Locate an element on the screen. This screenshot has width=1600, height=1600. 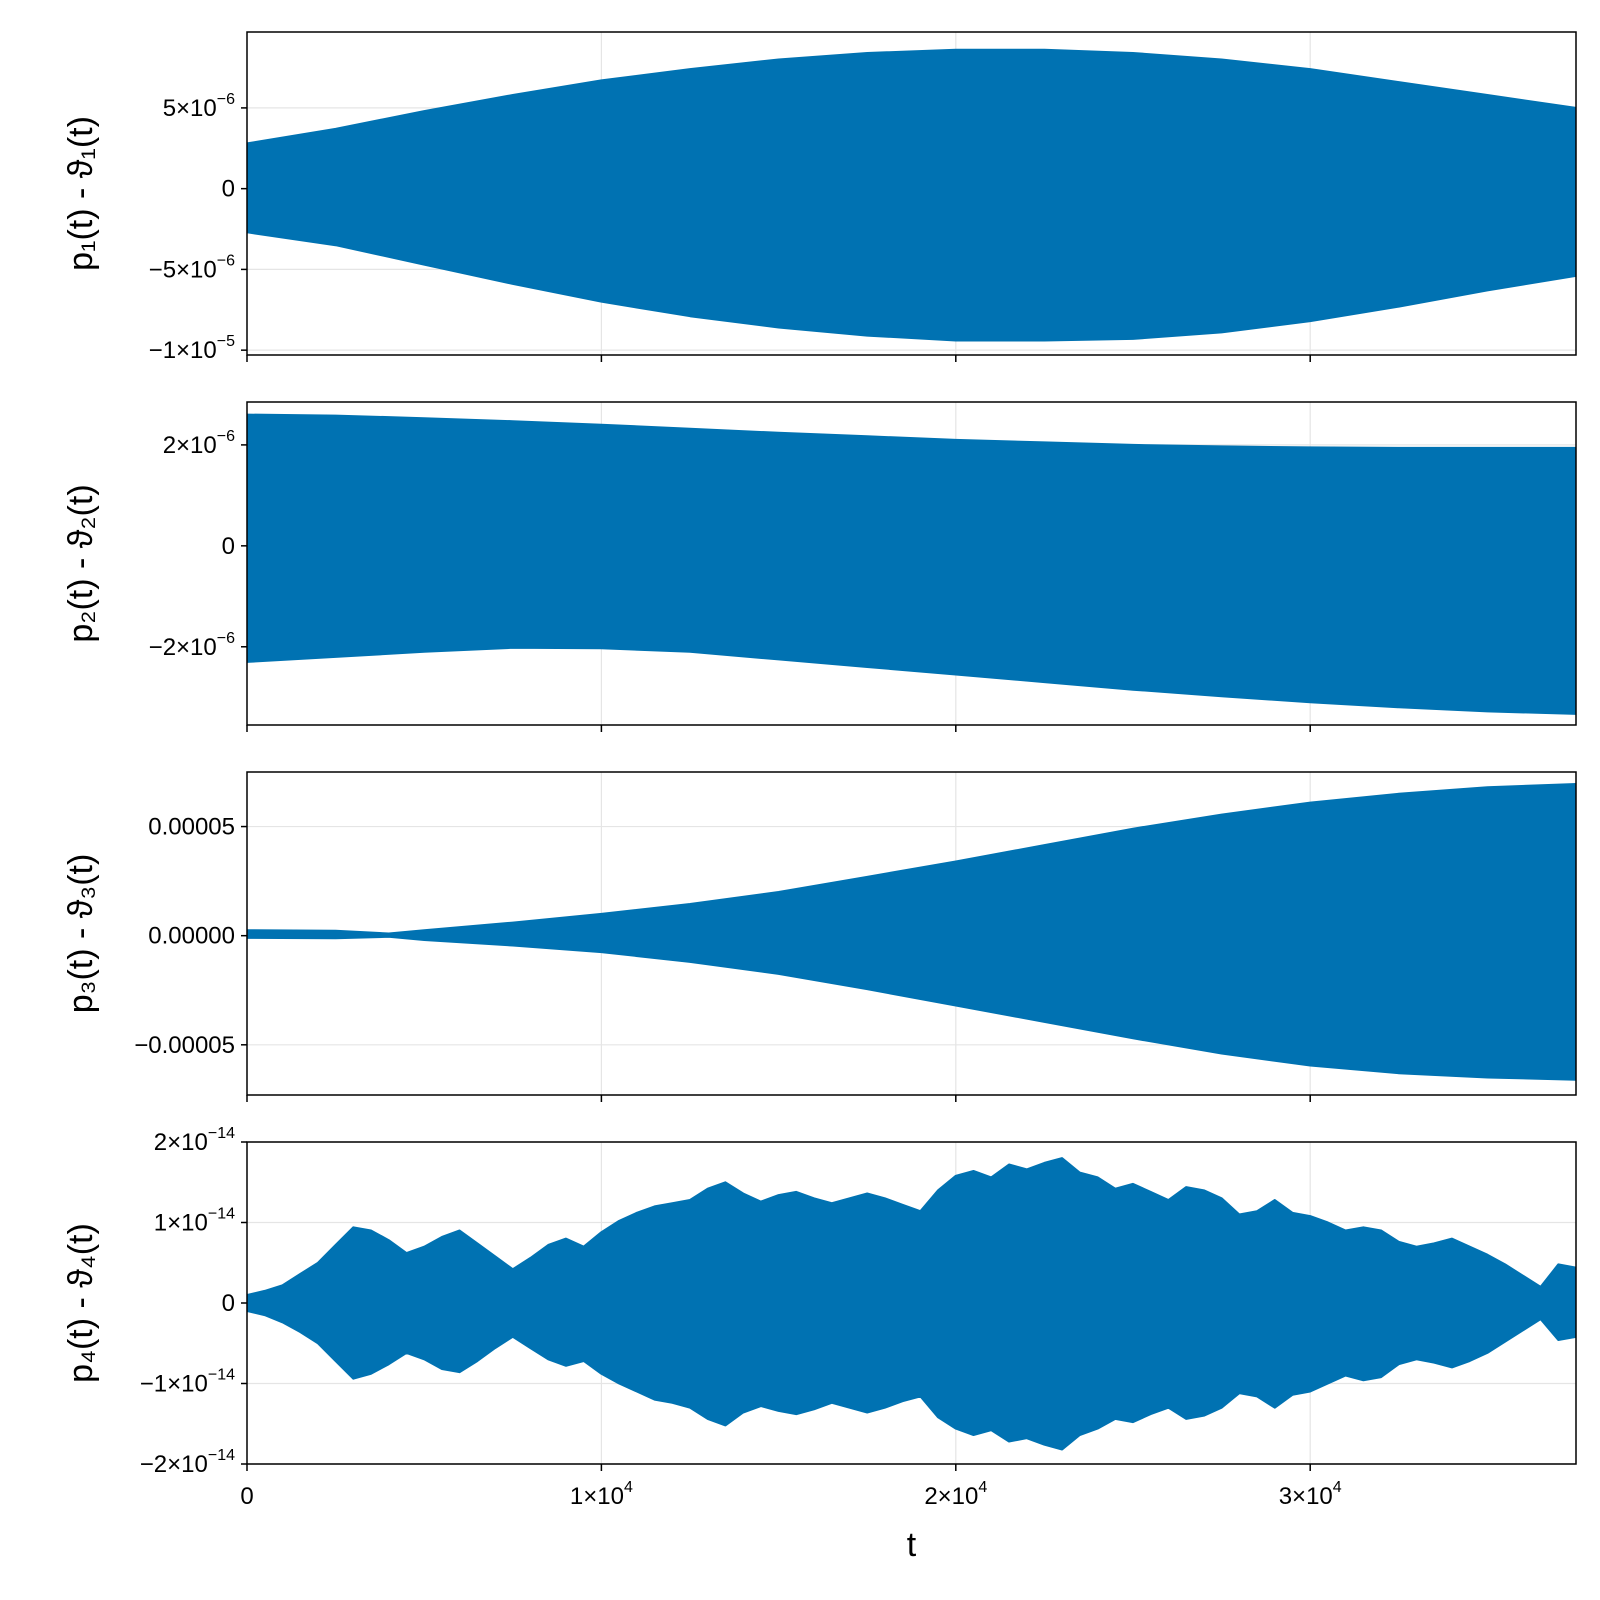
y-ticks: 2×10⁻⁶ 0 −2×10⁻⁶ is located at coordinates (198, 544).